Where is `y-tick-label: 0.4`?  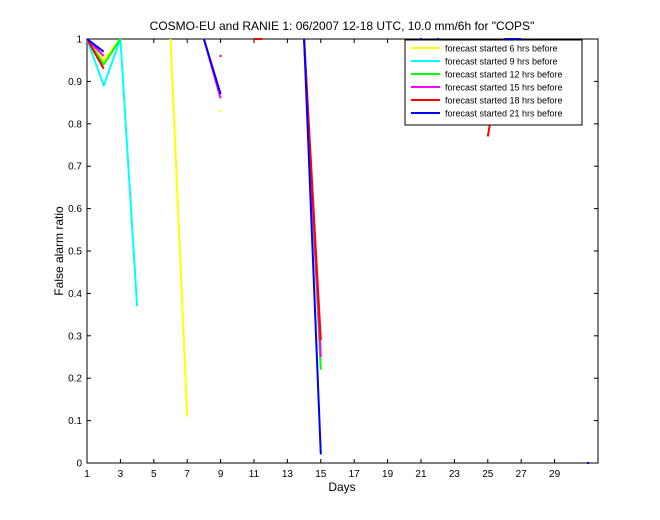 y-tick-label: 0.4 is located at coordinates (75, 294).